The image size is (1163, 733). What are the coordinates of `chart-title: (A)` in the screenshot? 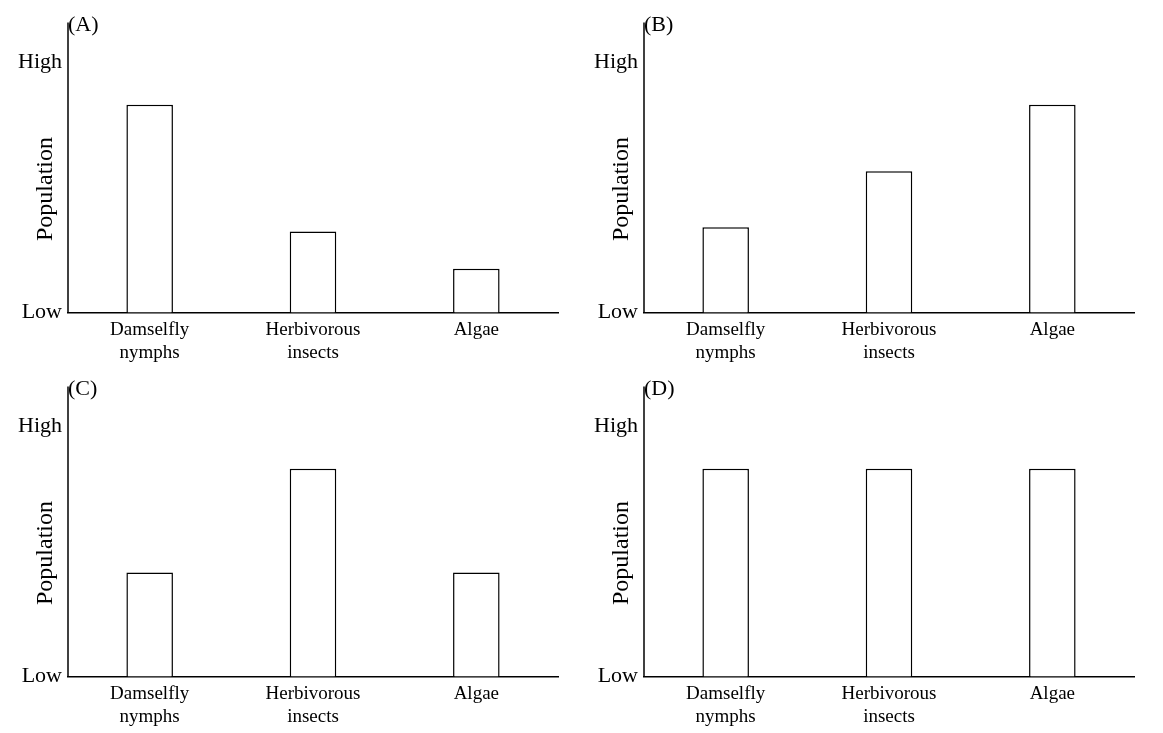 It's located at (83, 23).